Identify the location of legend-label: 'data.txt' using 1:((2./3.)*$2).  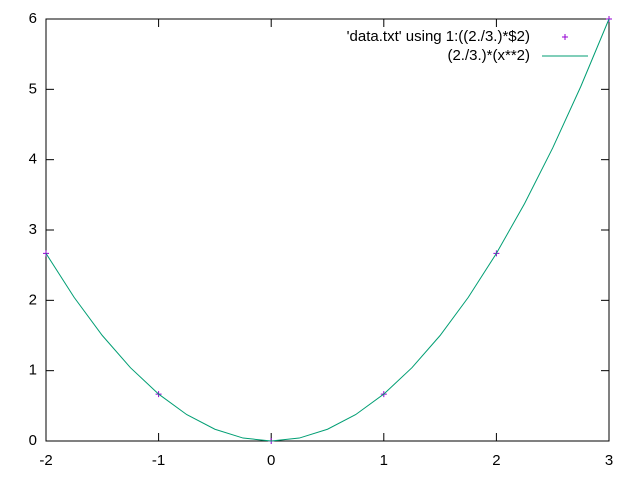
(438, 36).